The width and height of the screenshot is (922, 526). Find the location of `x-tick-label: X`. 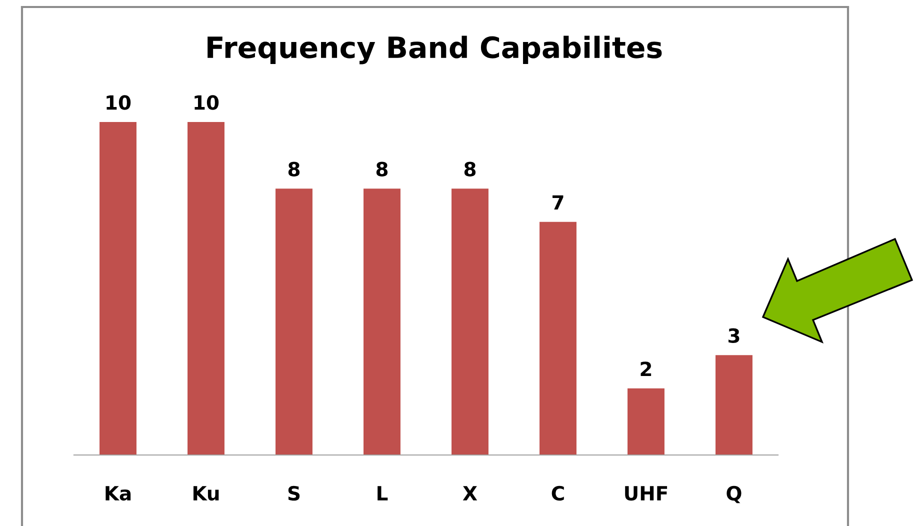

x-tick-label: X is located at coordinates (470, 493).